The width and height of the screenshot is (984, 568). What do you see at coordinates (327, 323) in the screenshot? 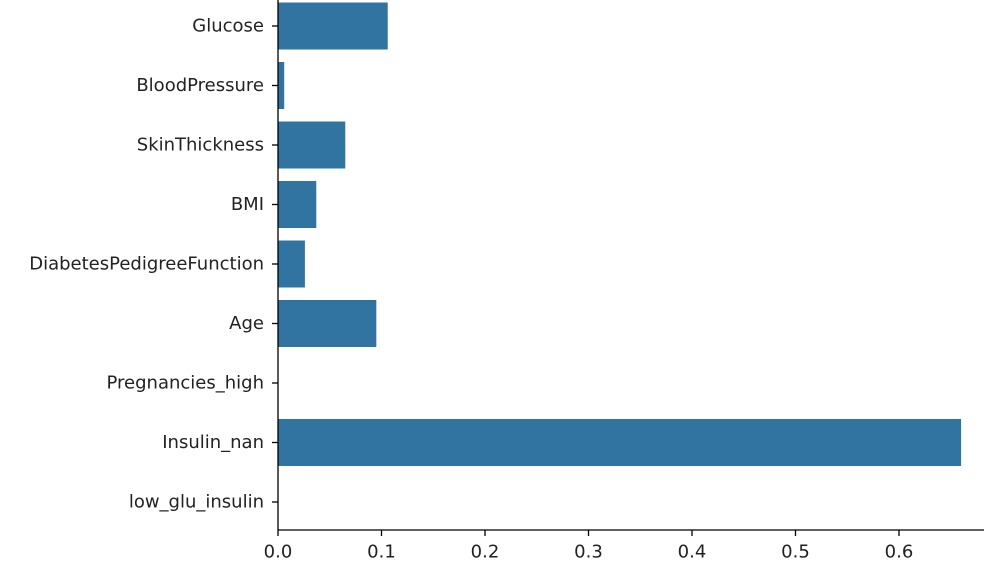
I see `bar-age` at bounding box center [327, 323].